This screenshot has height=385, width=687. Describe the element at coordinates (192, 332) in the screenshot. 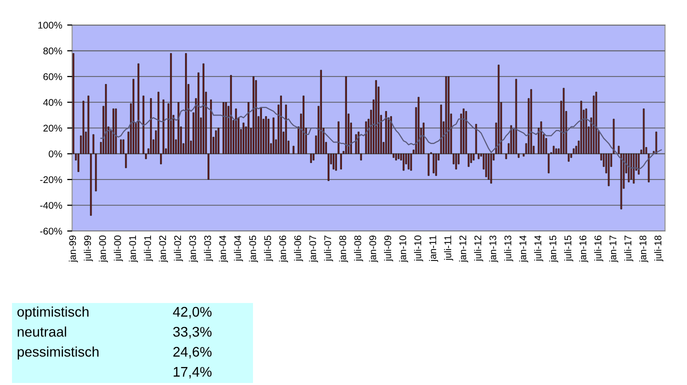

I see `text: 33,3%` at that location.